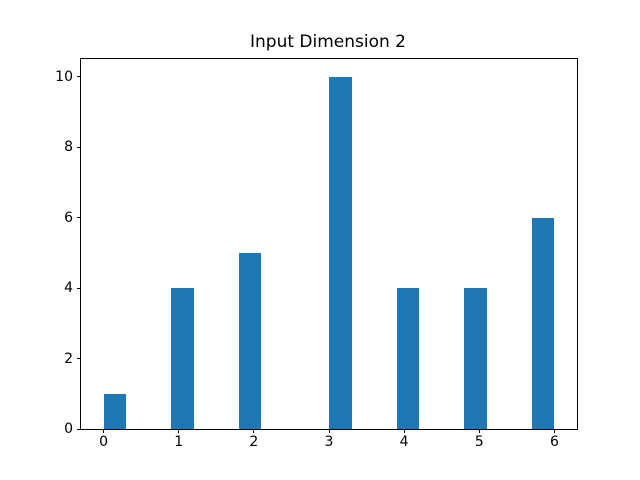  I want to click on x-tick-label: 1, so click(179, 442).